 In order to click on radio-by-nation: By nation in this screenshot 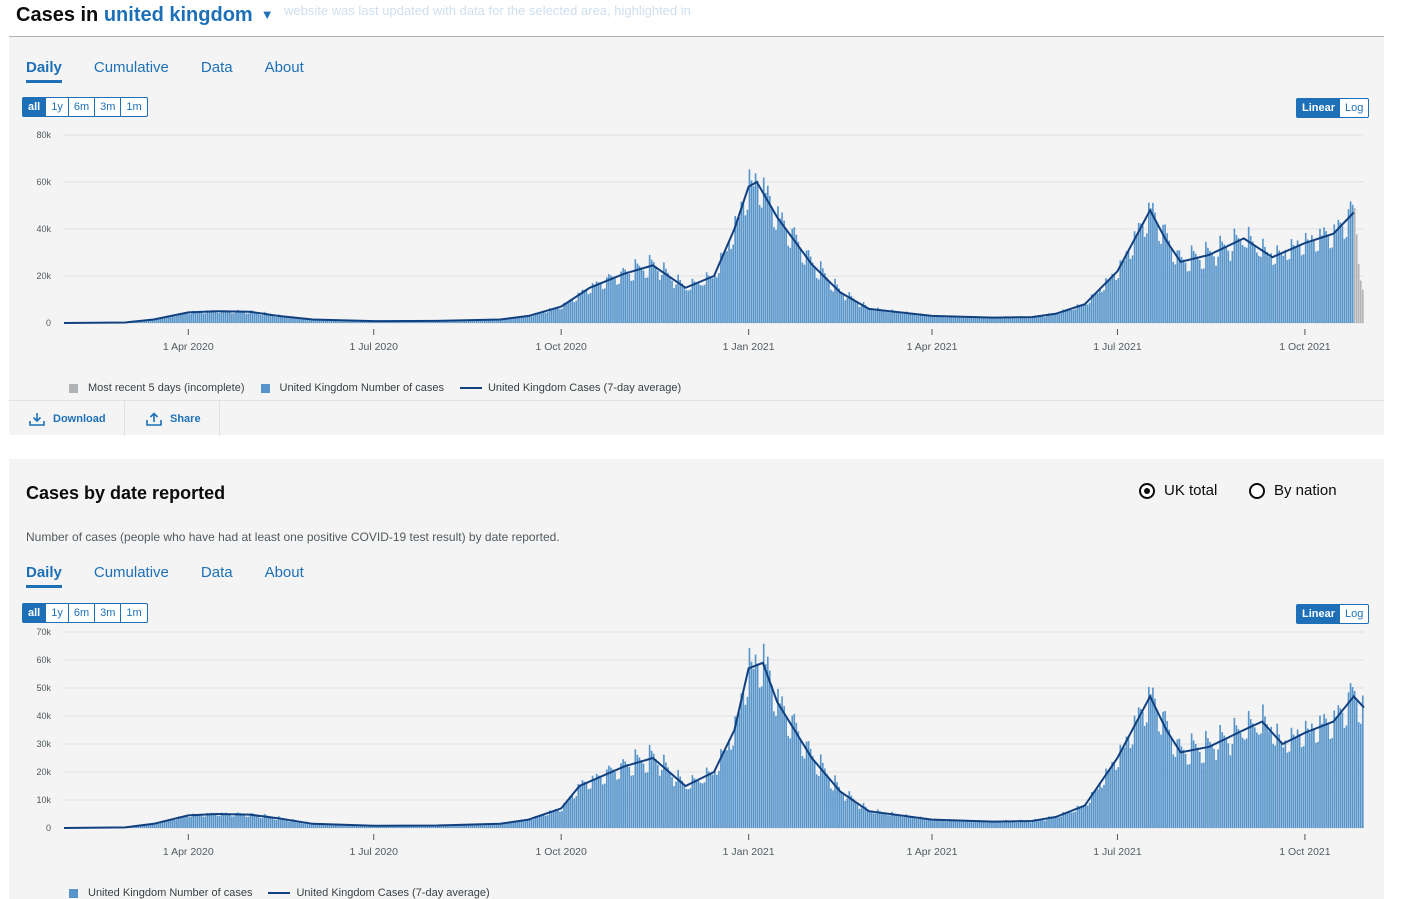, I will do `click(1293, 490)`.